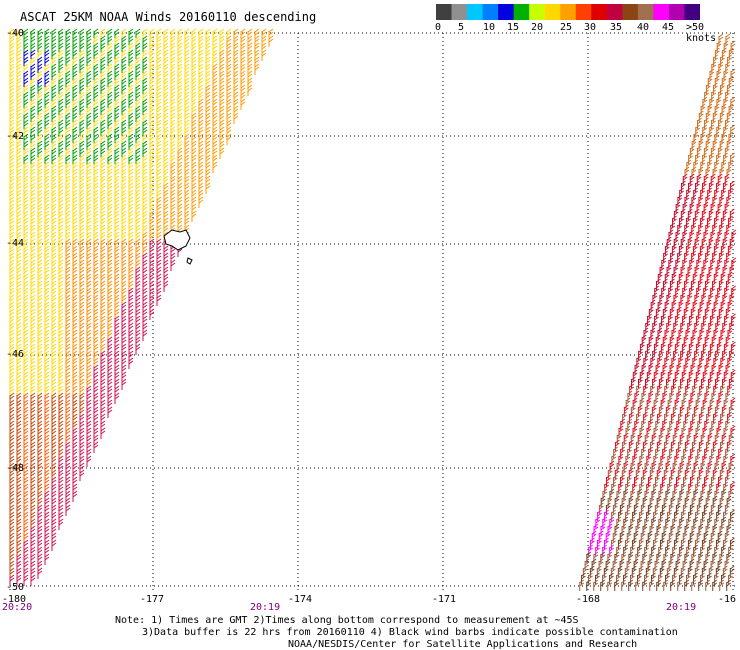 This screenshot has height=650, width=740. What do you see at coordinates (537, 27) in the screenshot?
I see `tick-label-20: 20` at bounding box center [537, 27].